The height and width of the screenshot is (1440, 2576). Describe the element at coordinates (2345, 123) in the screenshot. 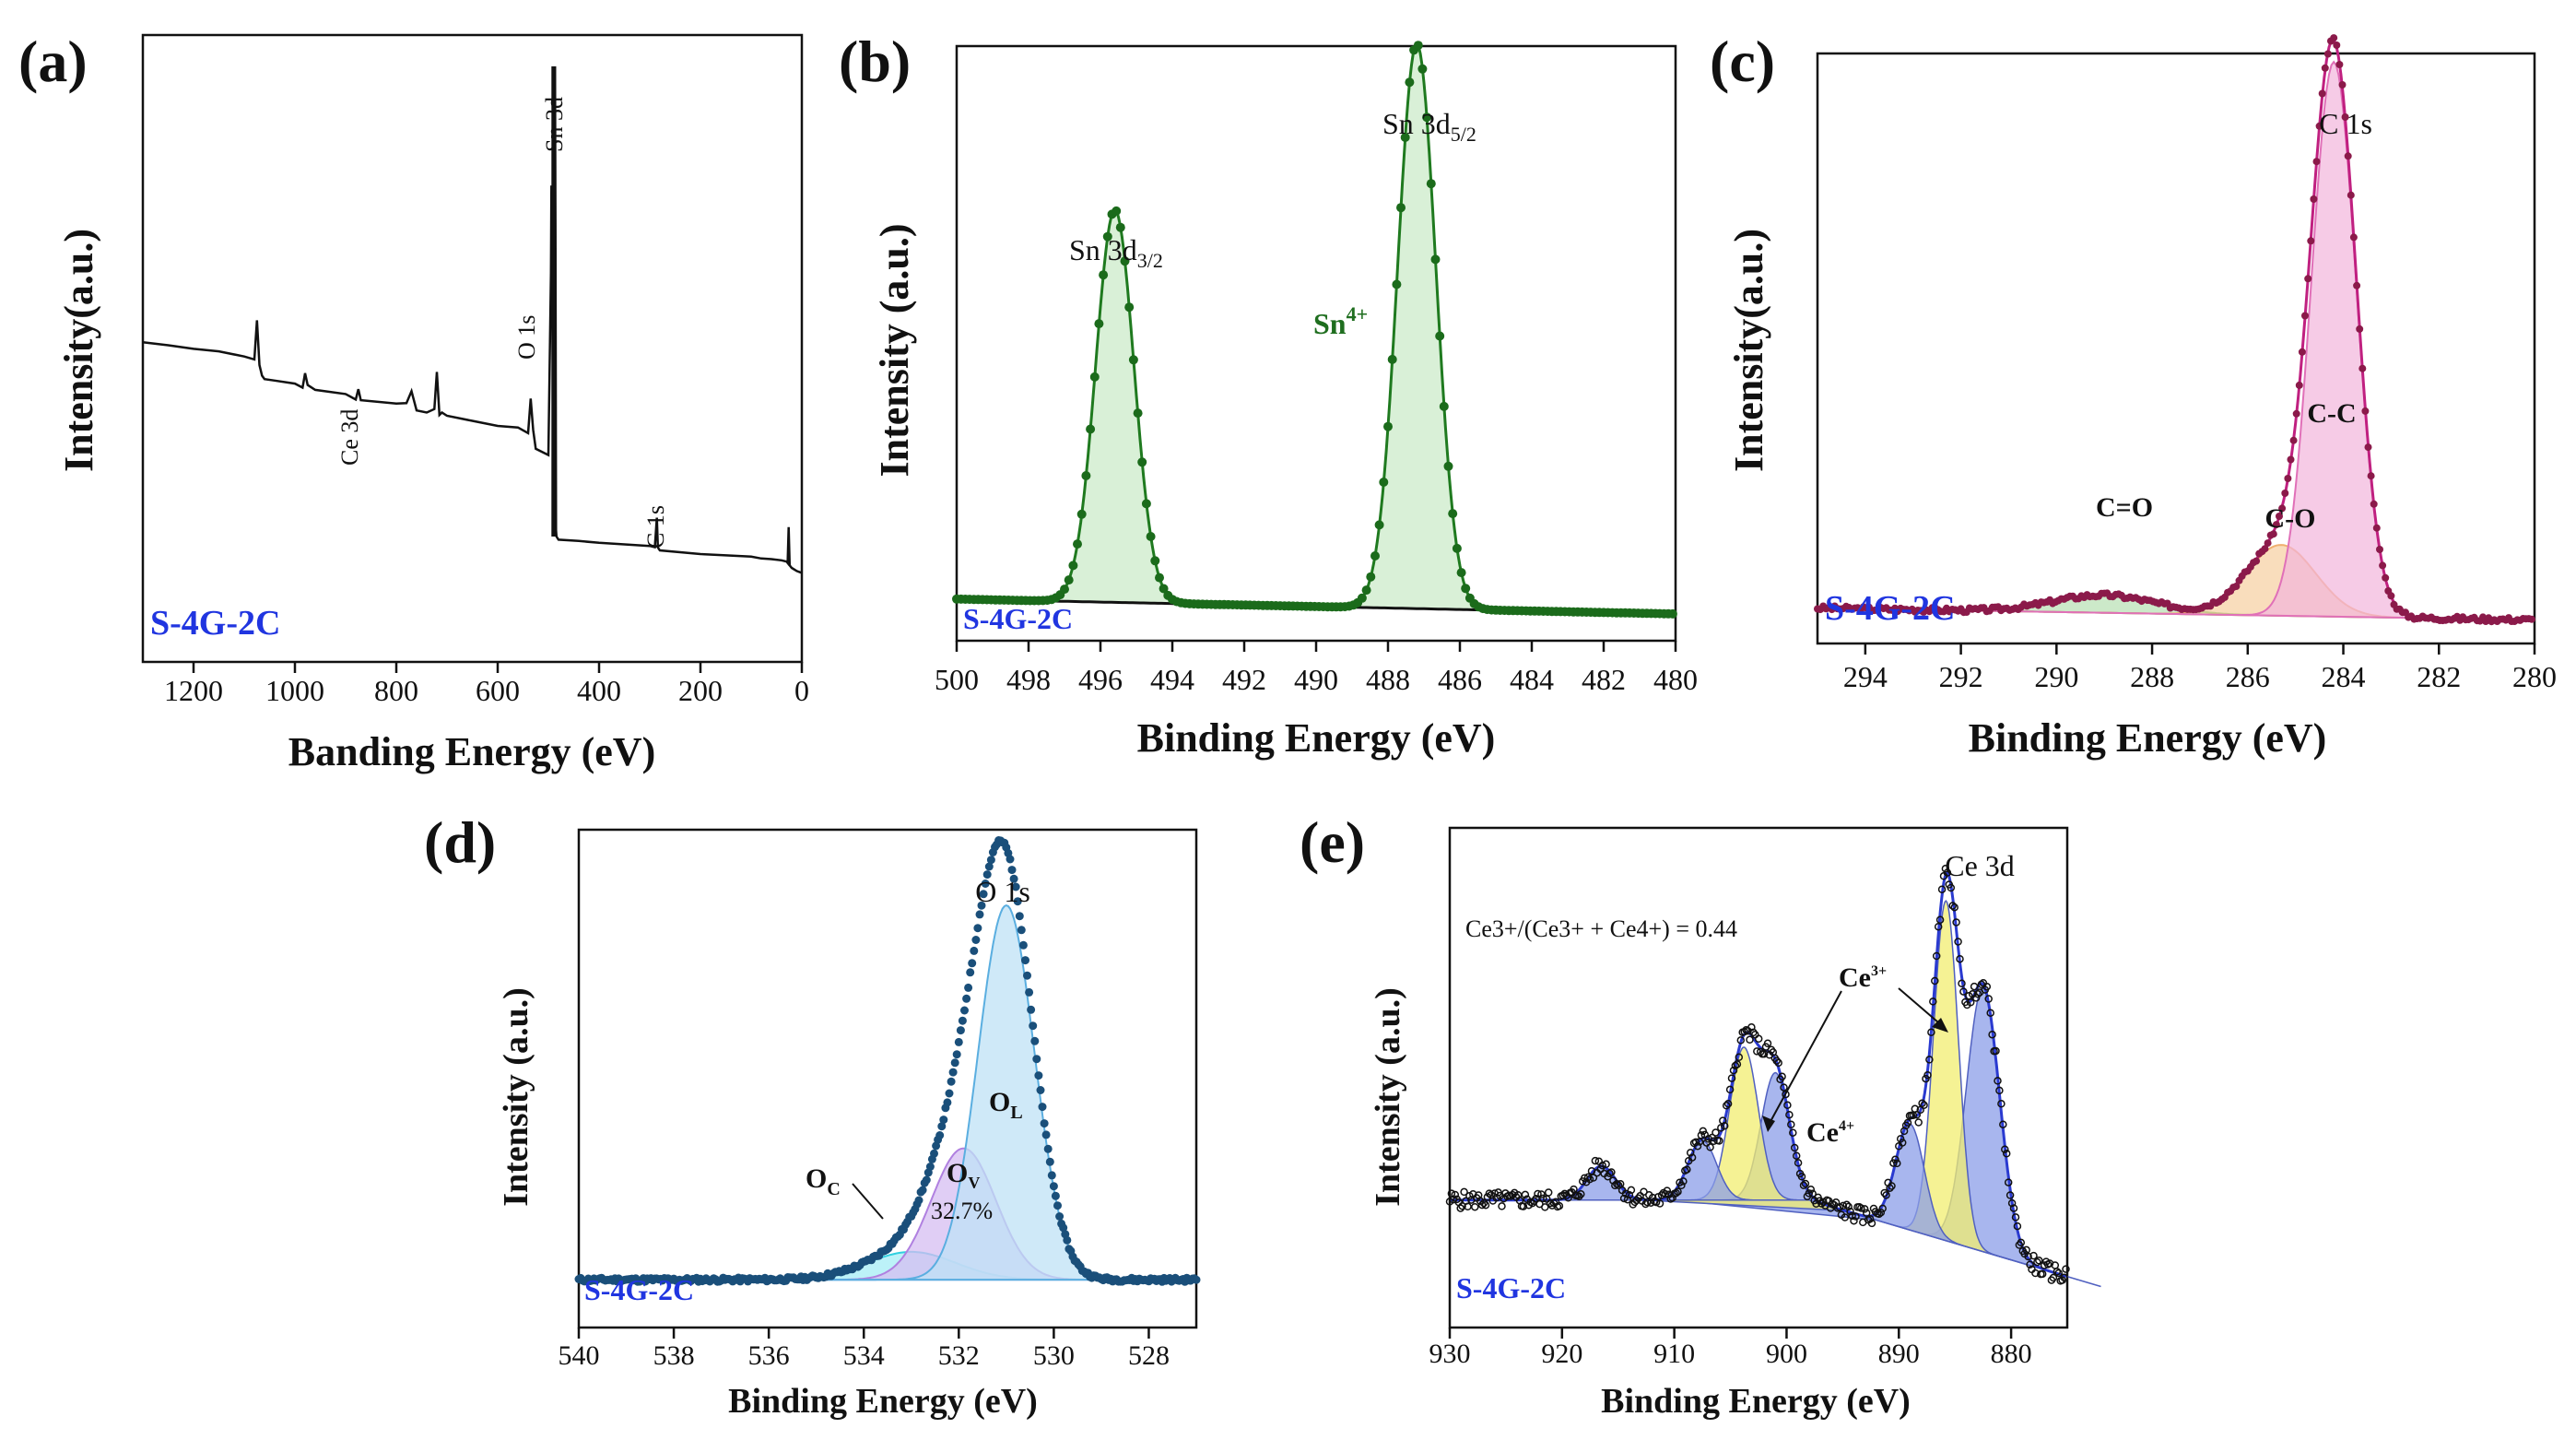

I see `panel-c-title: C 1s` at that location.